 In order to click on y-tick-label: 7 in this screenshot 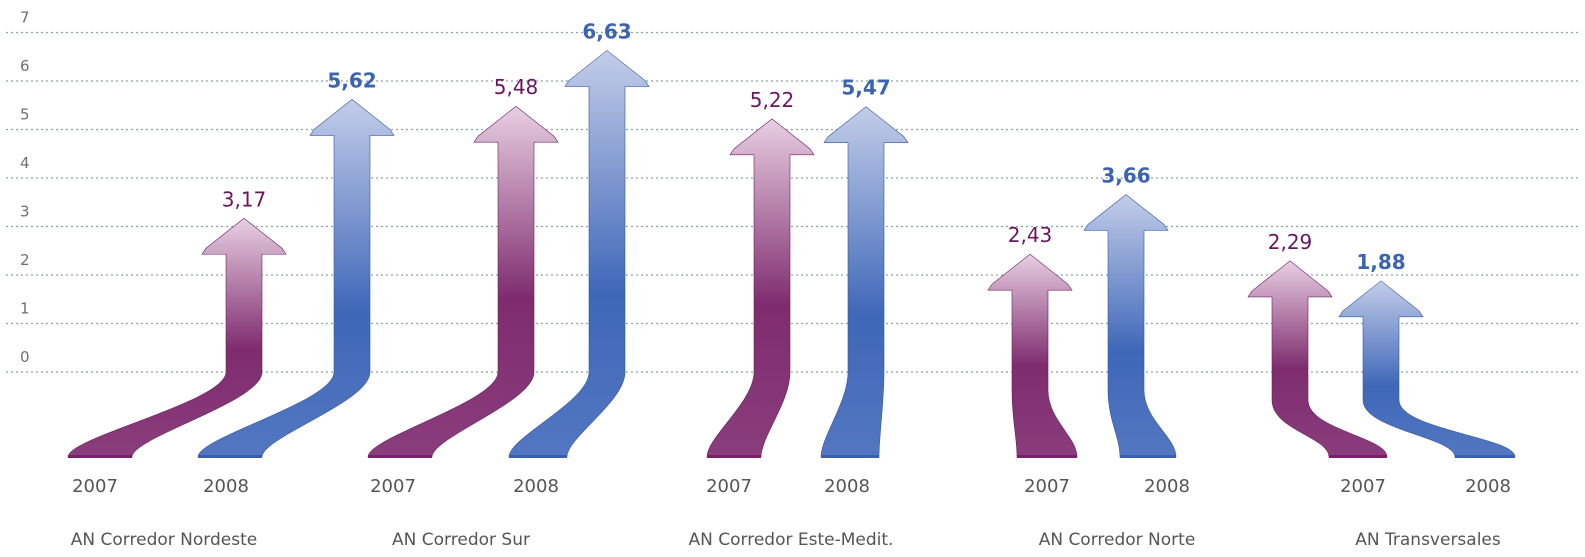, I will do `click(25, 18)`.